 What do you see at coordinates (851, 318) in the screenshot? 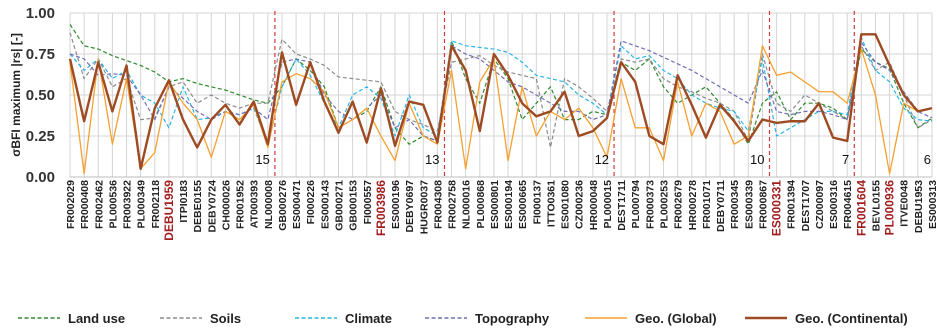
I see `legend-label: Geo. (Continental)` at bounding box center [851, 318].